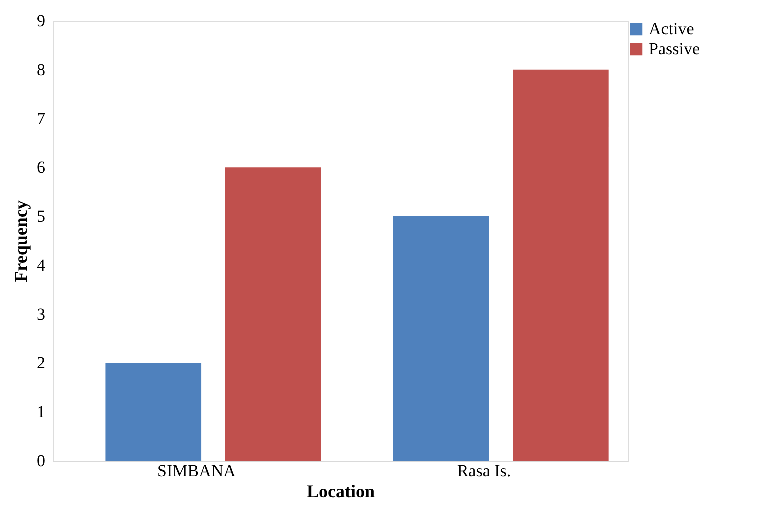  I want to click on y-tick-label: 6, so click(41, 168).